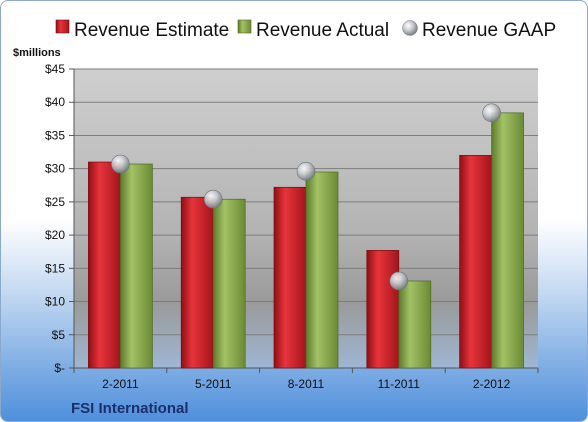 This screenshot has width=588, height=422. I want to click on legend-marker-gaap, so click(410, 28).